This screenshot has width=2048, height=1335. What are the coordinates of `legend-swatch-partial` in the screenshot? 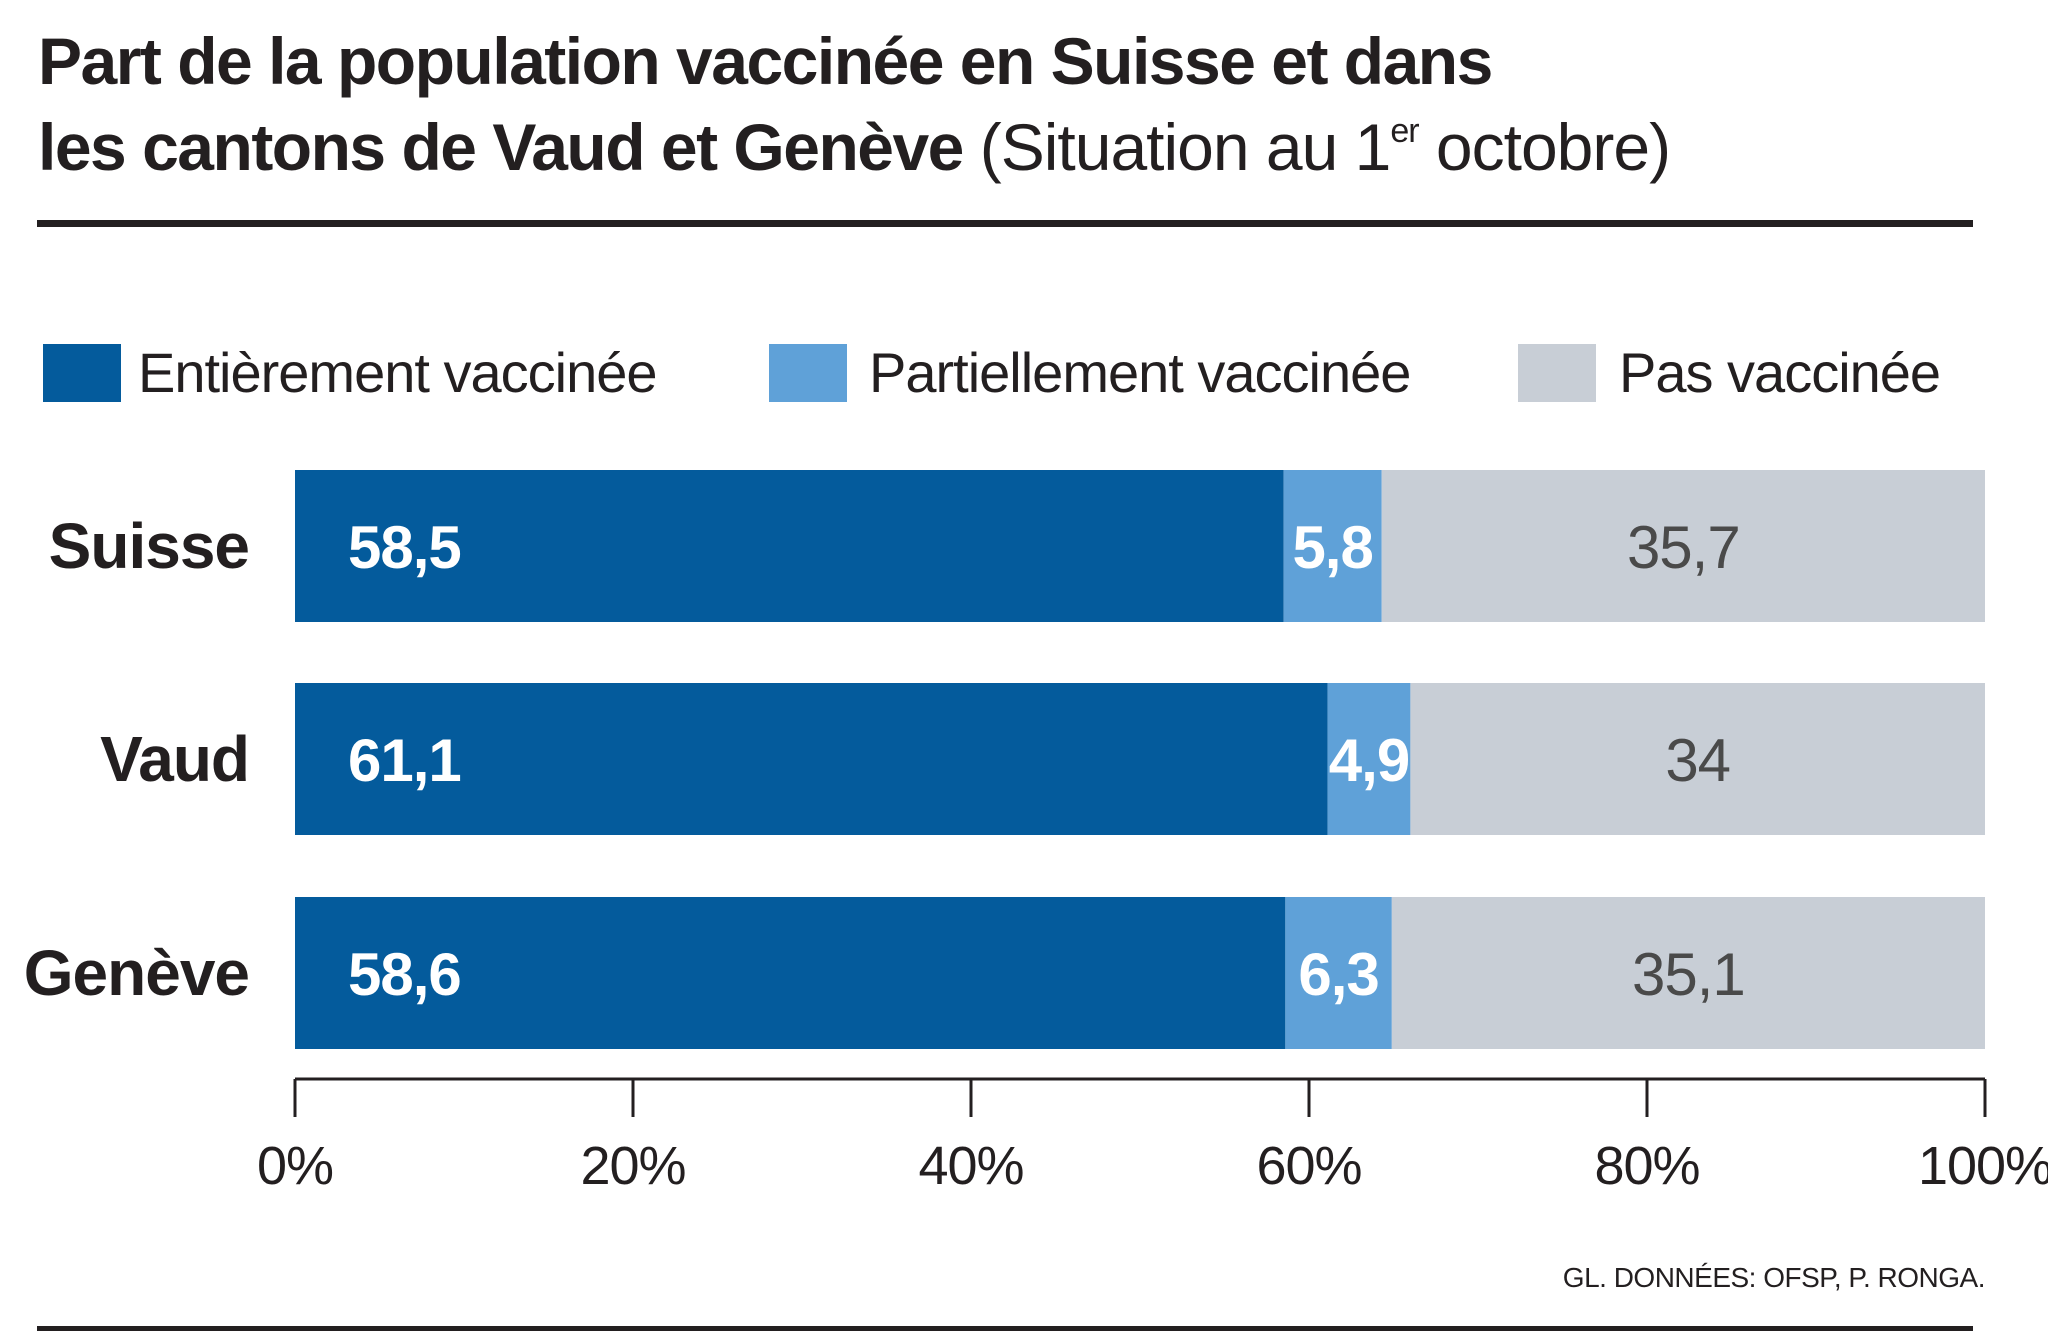 It's located at (808, 373).